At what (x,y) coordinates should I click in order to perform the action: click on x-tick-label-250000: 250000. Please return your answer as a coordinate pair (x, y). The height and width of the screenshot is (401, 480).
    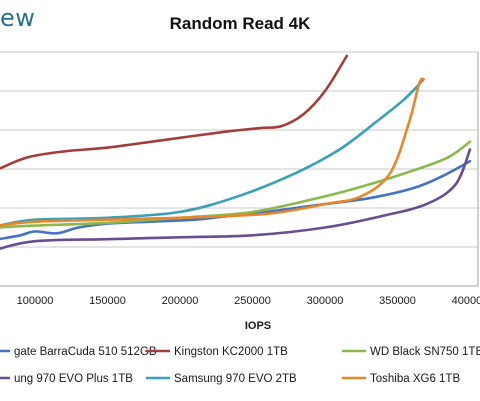
    Looking at the image, I should click on (252, 301).